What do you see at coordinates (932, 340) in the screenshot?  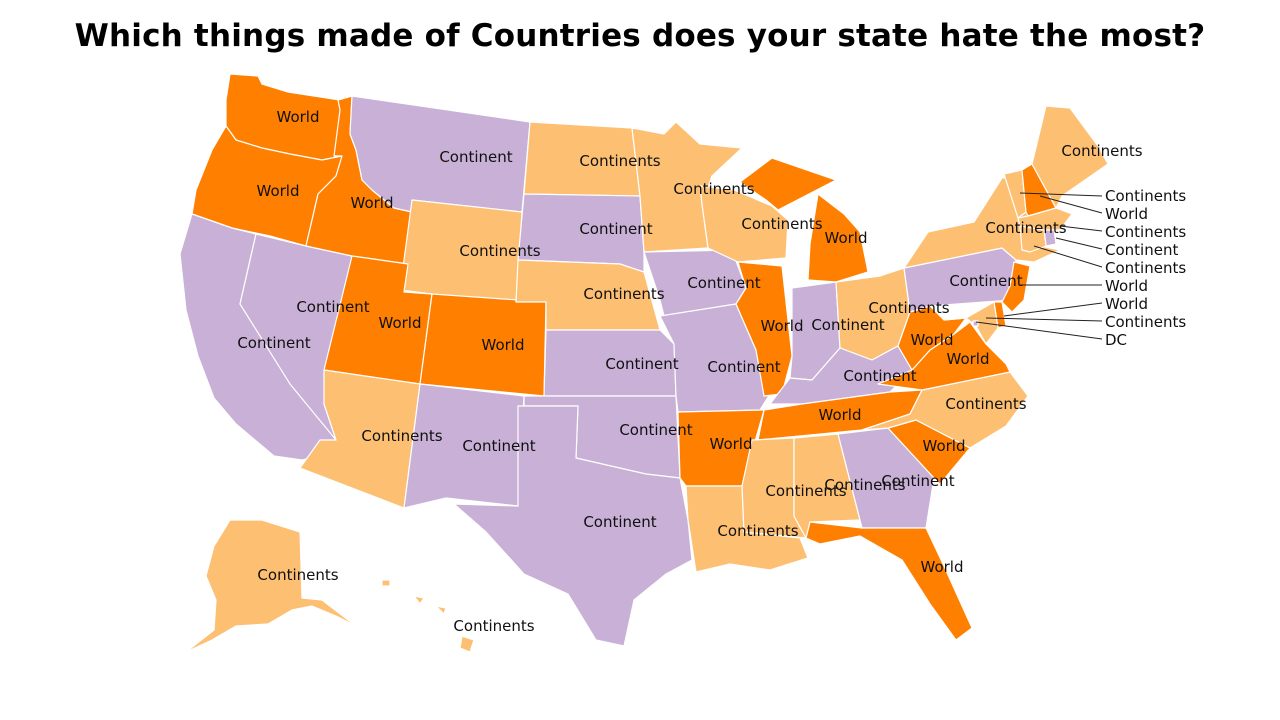 I see `label-WV: World` at bounding box center [932, 340].